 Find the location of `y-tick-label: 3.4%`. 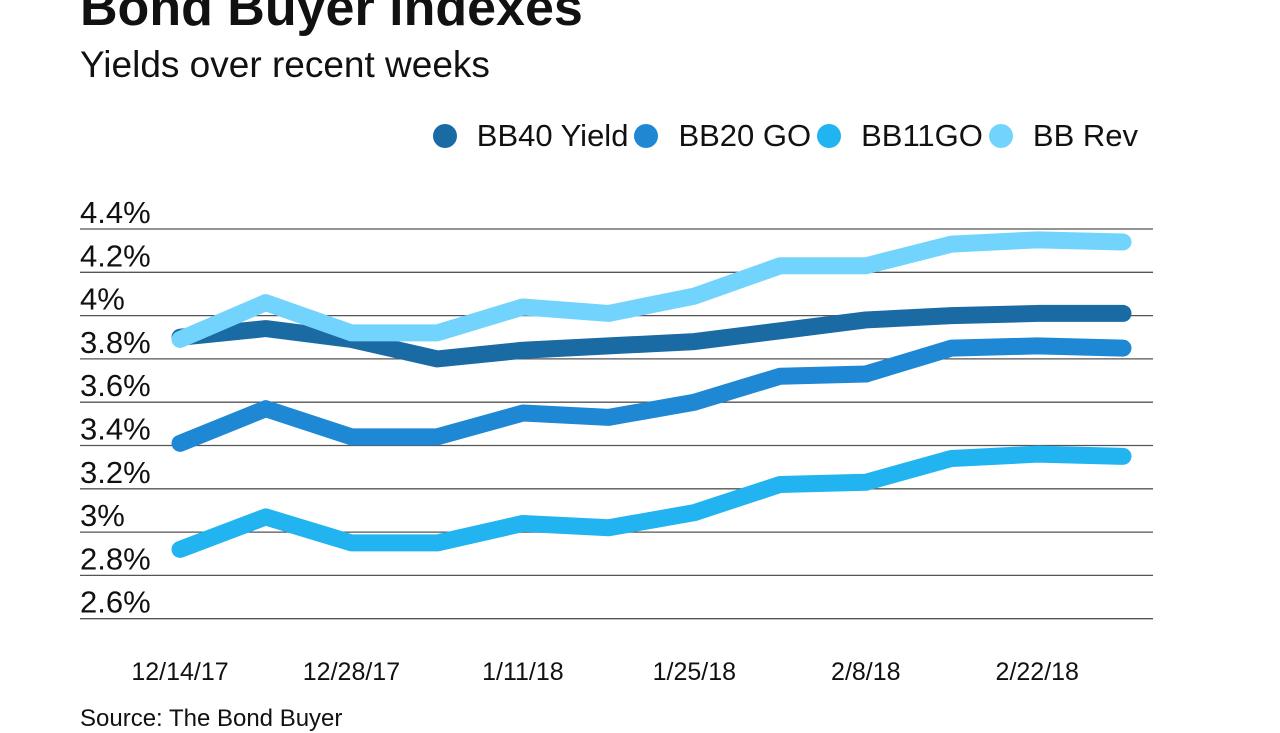

y-tick-label: 3.4% is located at coordinates (115, 429).